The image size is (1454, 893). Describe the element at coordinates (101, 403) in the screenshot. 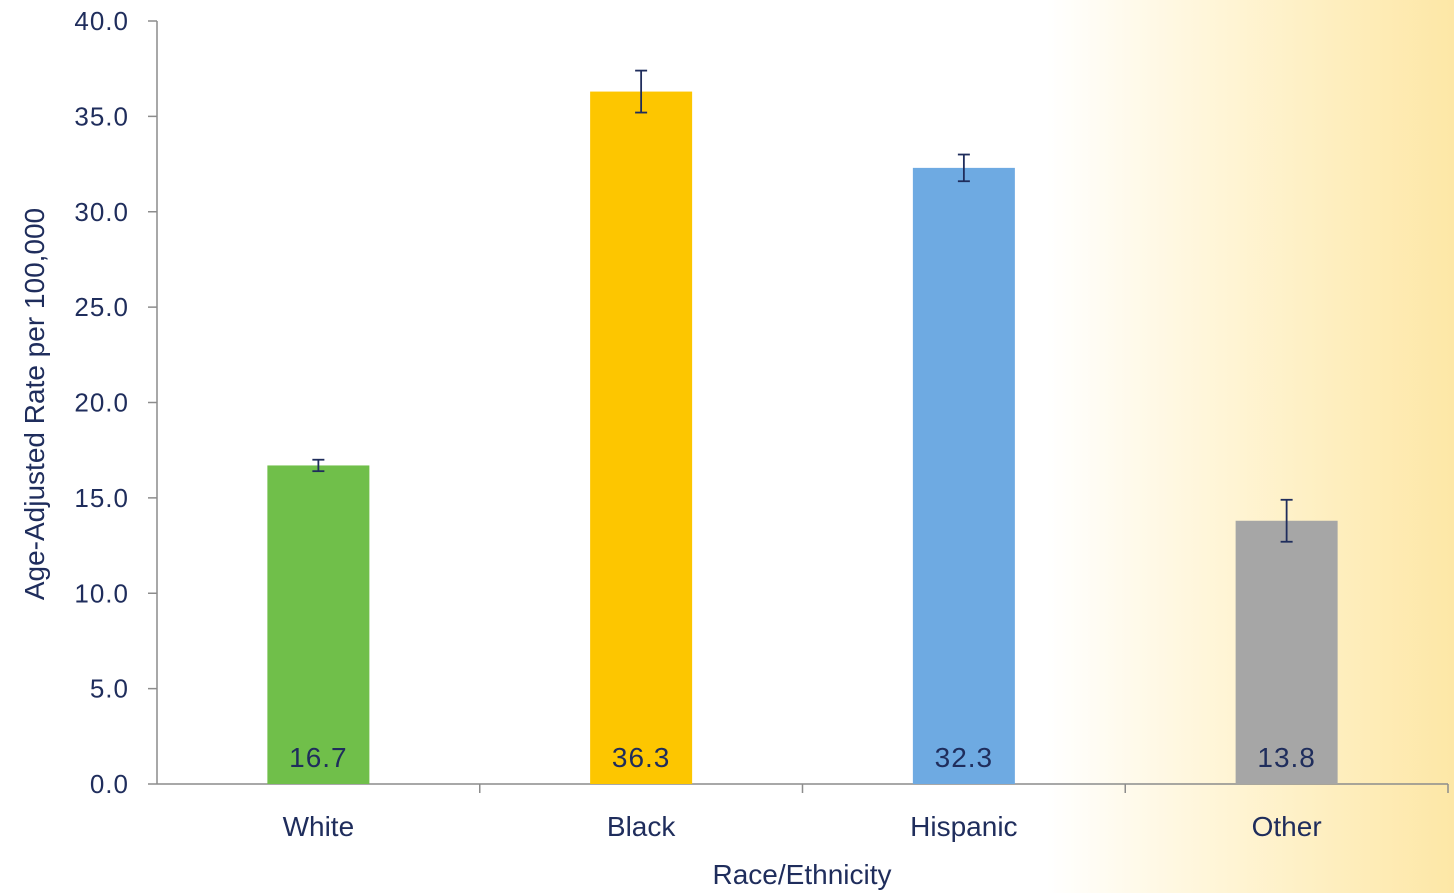

I see `y-tick-label: 20.0` at that location.